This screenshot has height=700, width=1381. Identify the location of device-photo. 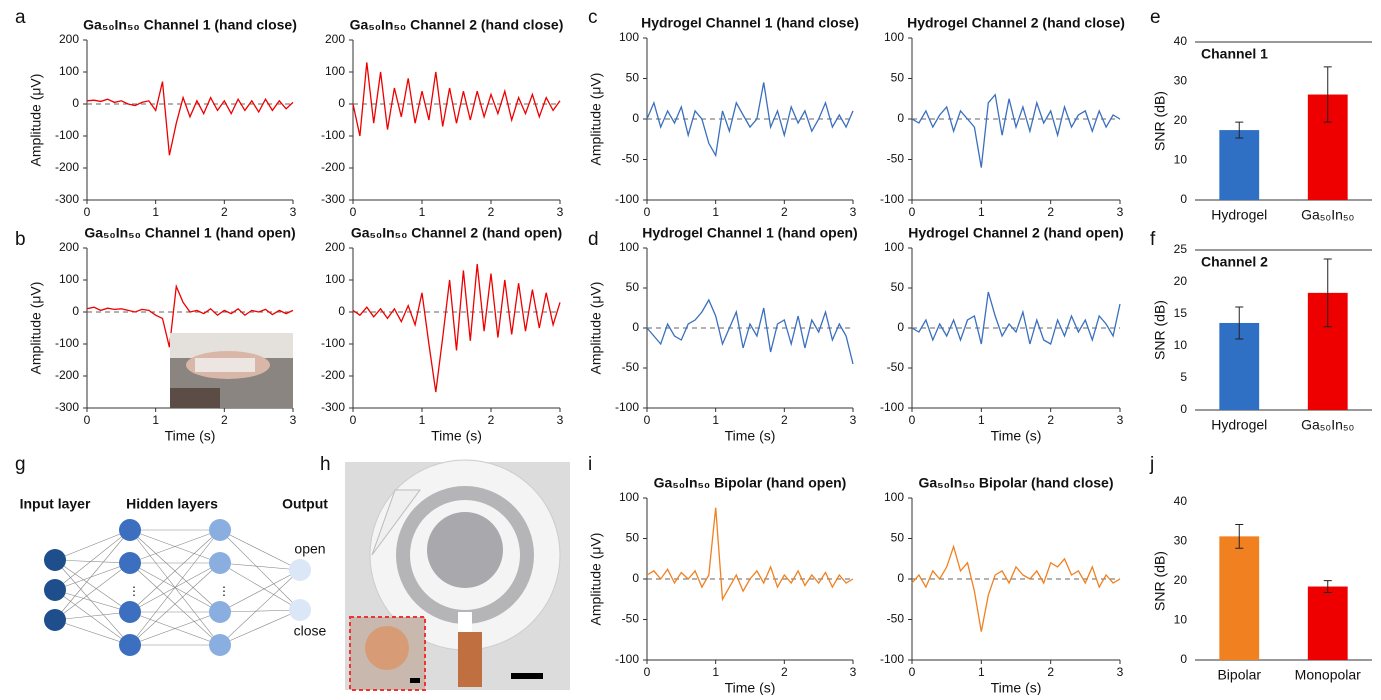
(457, 575).